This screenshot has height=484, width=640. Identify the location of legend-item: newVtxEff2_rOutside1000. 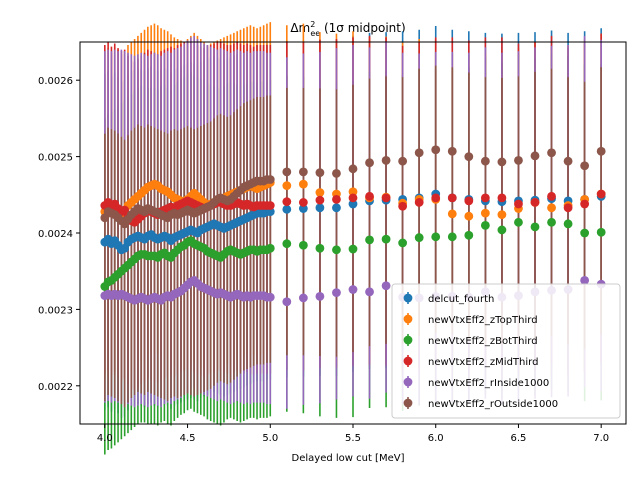
(480, 403).